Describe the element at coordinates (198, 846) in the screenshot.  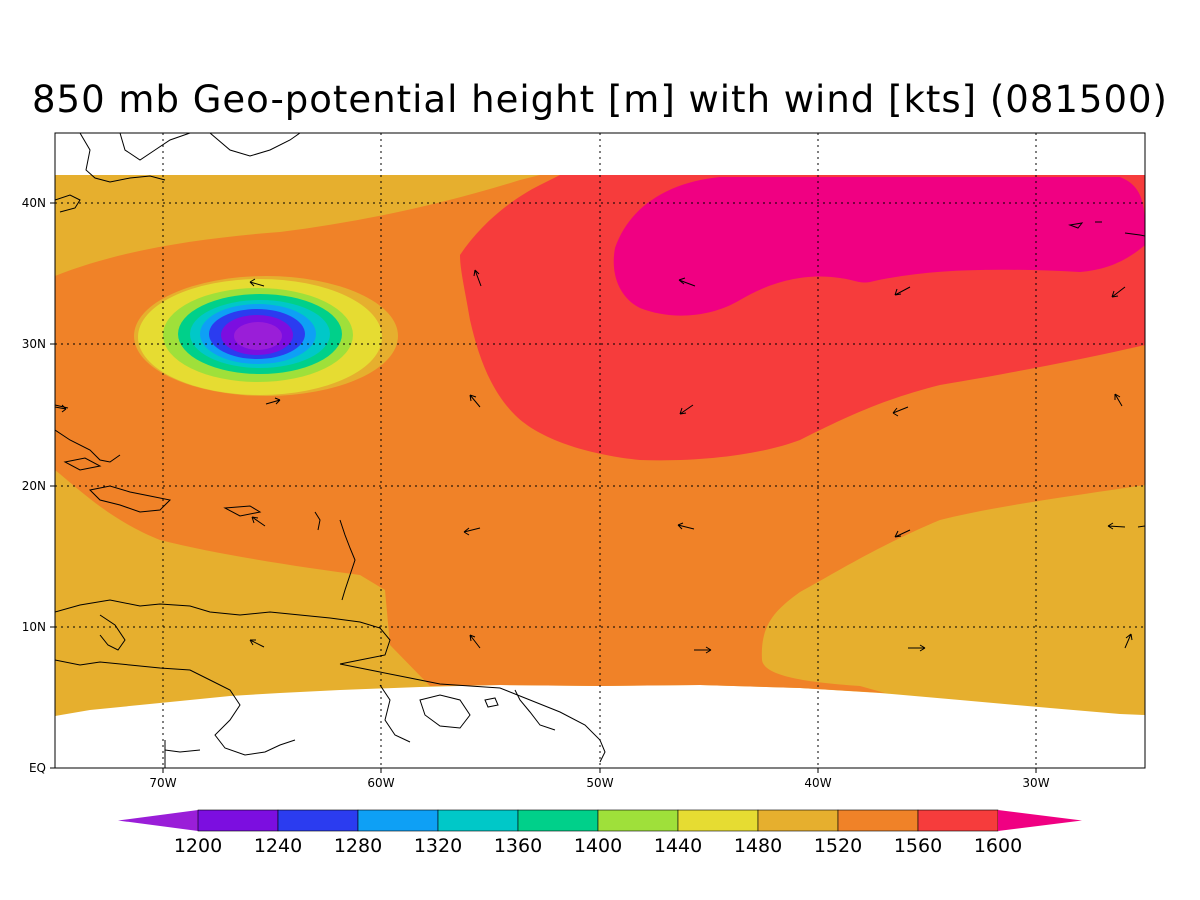
I see `colorbar-label: 1200` at that location.